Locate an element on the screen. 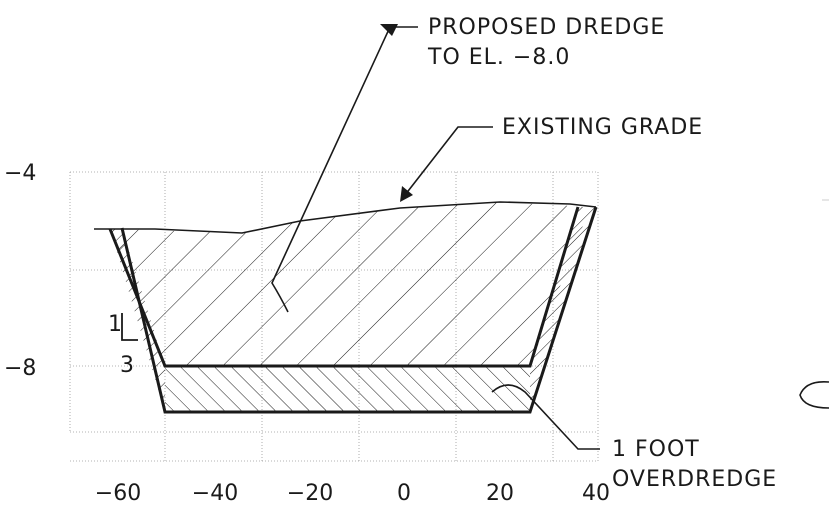 The width and height of the screenshot is (829, 506). overdredge-leader is located at coordinates (545, 417).